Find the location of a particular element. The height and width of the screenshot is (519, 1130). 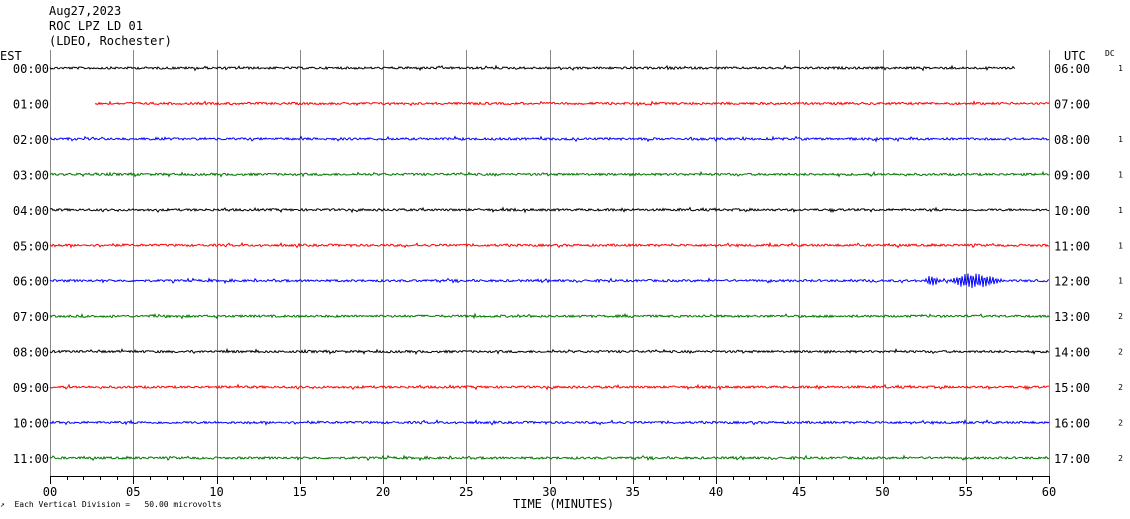

row-label-utc: 08:00 is located at coordinates (1072, 140).